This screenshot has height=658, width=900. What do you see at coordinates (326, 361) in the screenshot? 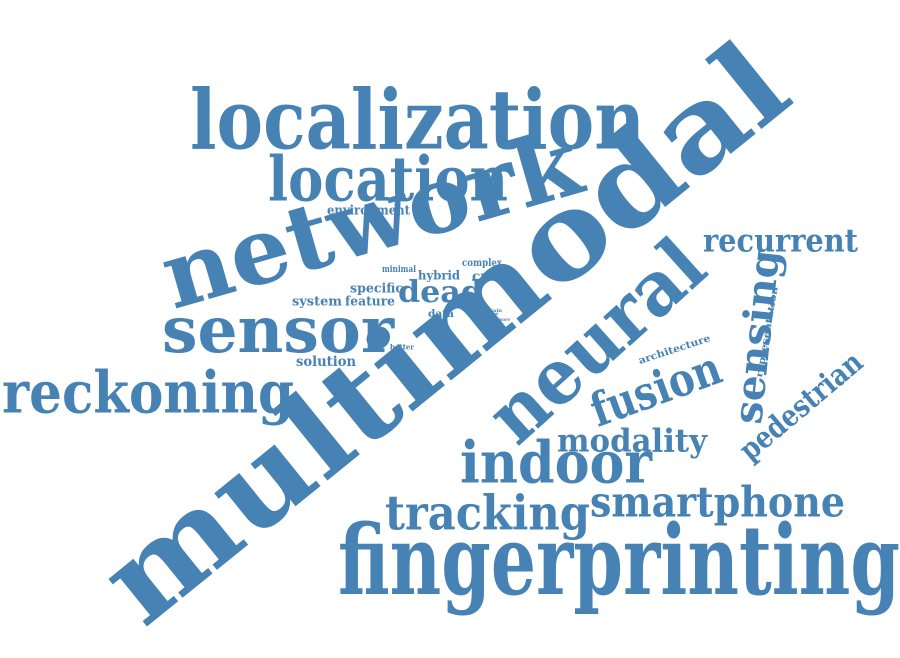
I see `word-solution: solution` at bounding box center [326, 361].